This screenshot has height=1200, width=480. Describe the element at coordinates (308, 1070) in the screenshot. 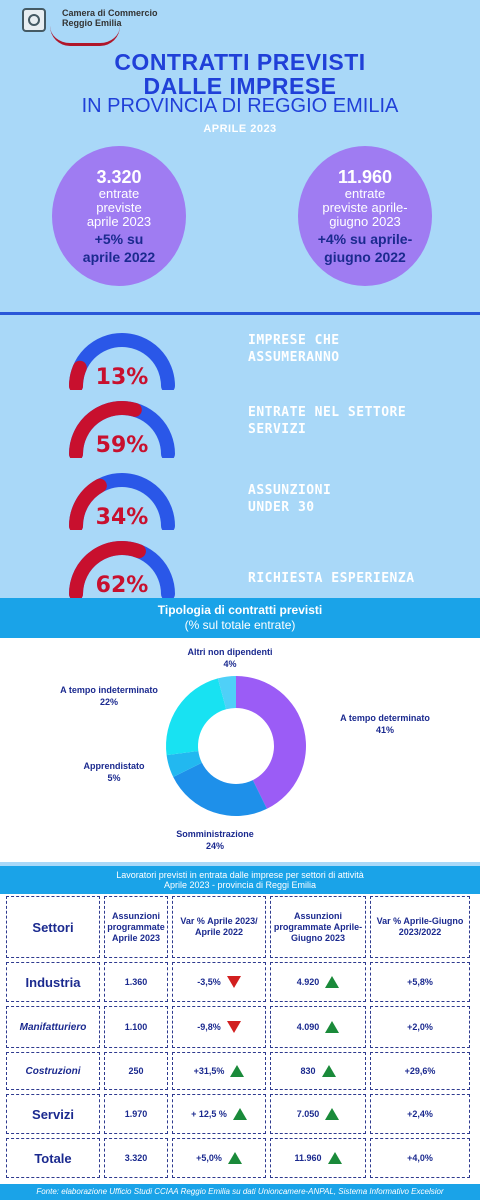

I see `hires-value: 830` at that location.